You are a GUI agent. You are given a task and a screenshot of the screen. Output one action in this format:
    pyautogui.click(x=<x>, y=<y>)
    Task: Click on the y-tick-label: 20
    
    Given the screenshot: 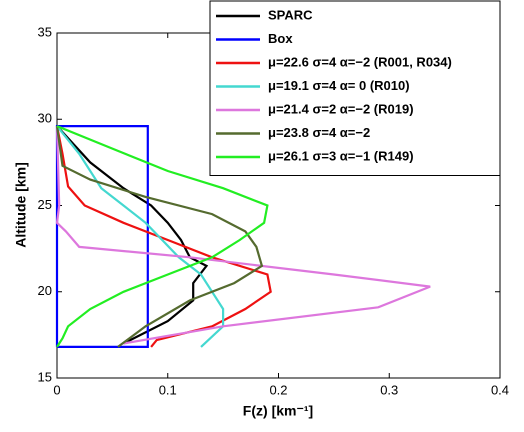 What is the action you would take?
    pyautogui.click(x=45, y=290)
    